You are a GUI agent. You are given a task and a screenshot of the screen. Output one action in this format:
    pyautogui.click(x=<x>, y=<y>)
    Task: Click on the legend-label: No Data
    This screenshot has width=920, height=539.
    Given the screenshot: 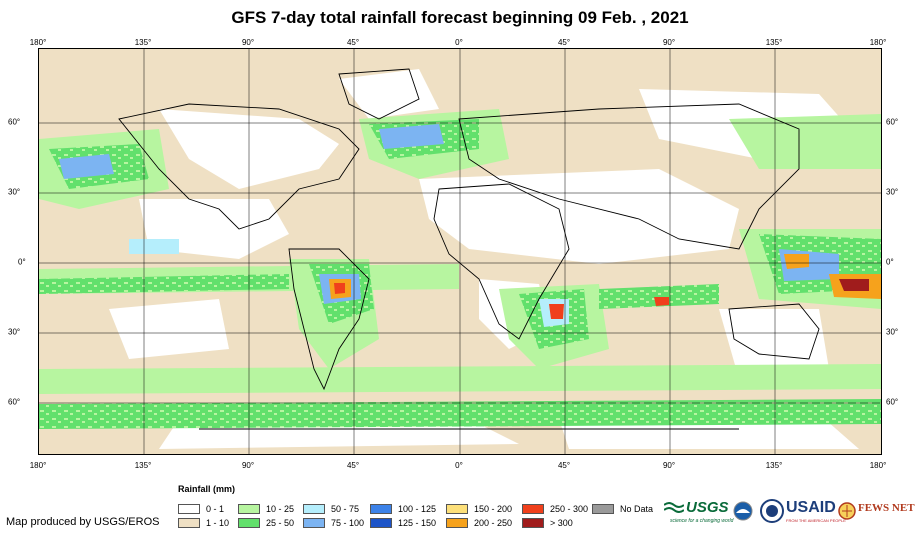 What is the action you would take?
    pyautogui.click(x=637, y=509)
    